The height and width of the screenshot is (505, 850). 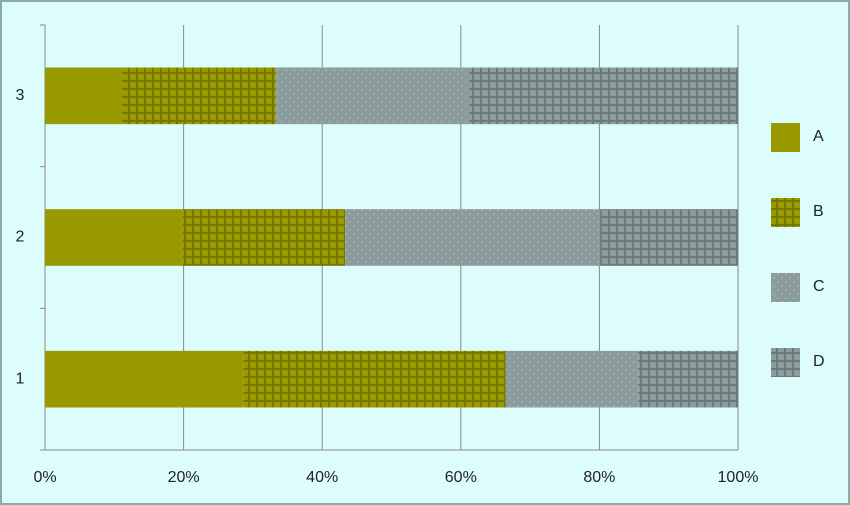 What do you see at coordinates (184, 477) in the screenshot?
I see `x-tick-label: 20%` at bounding box center [184, 477].